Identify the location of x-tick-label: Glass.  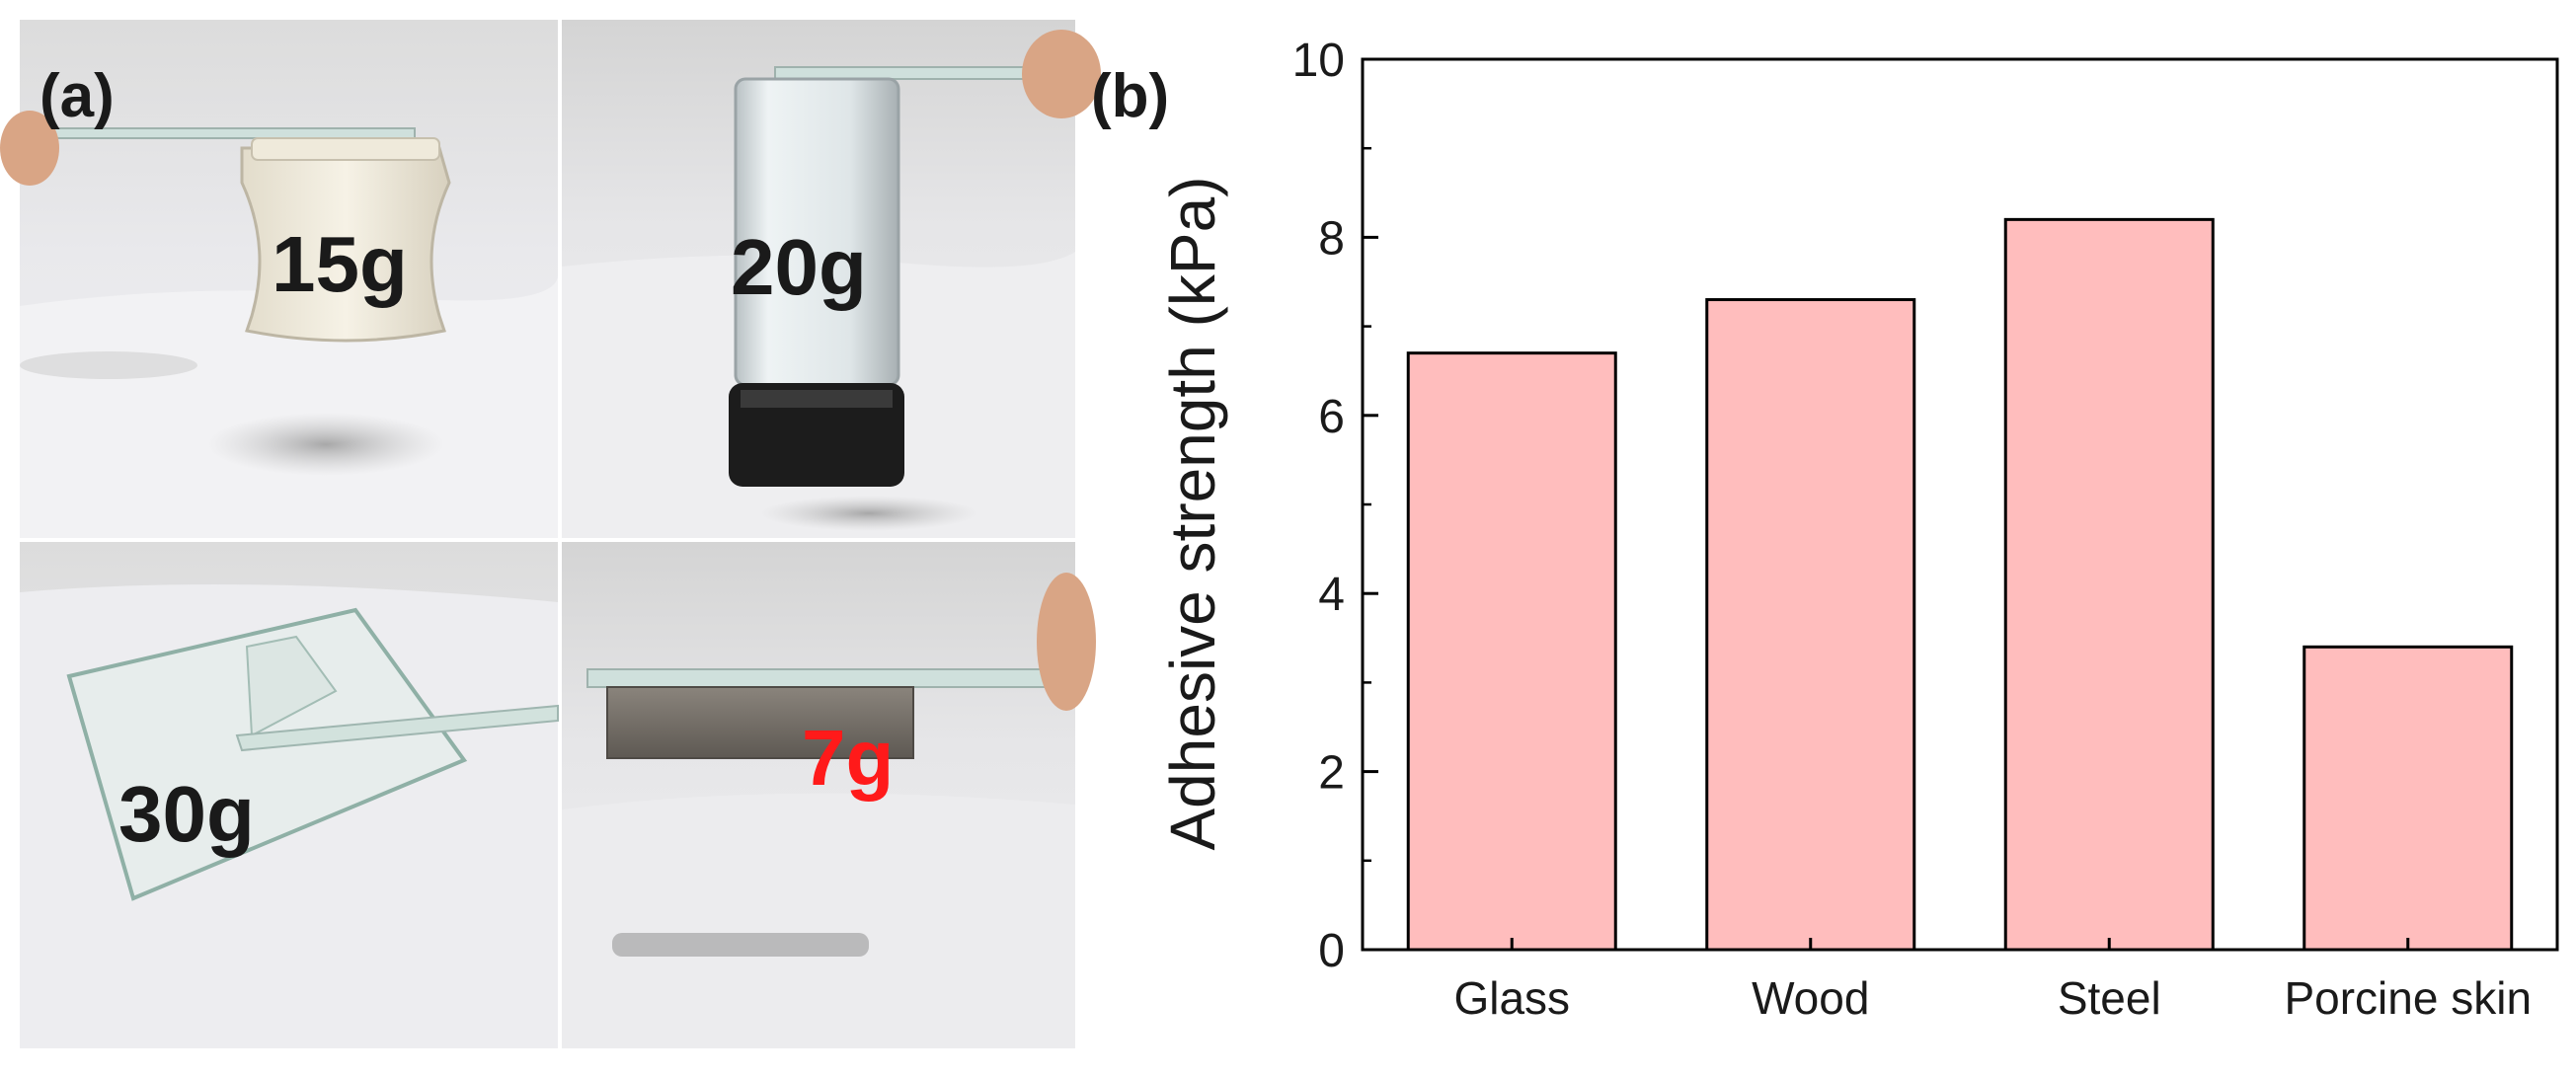
(1511, 998).